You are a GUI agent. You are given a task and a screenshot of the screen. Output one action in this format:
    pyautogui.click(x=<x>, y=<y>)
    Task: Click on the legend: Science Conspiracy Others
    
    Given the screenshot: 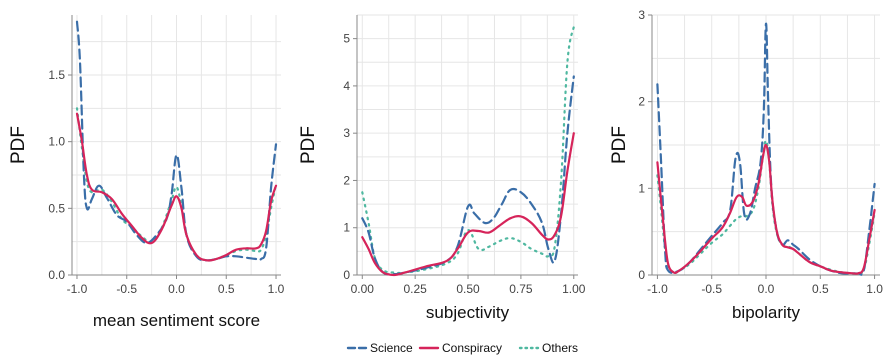 What is the action you would take?
    pyautogui.click(x=462, y=348)
    